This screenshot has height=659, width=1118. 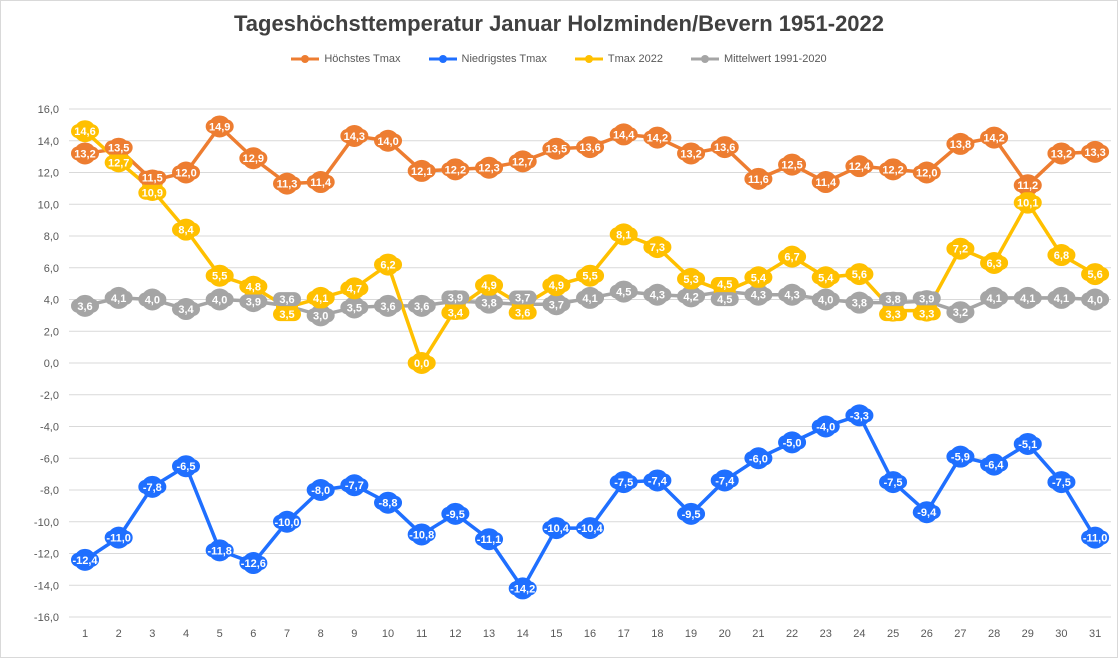 I want to click on data-label-group: 13,8, so click(x=960, y=143).